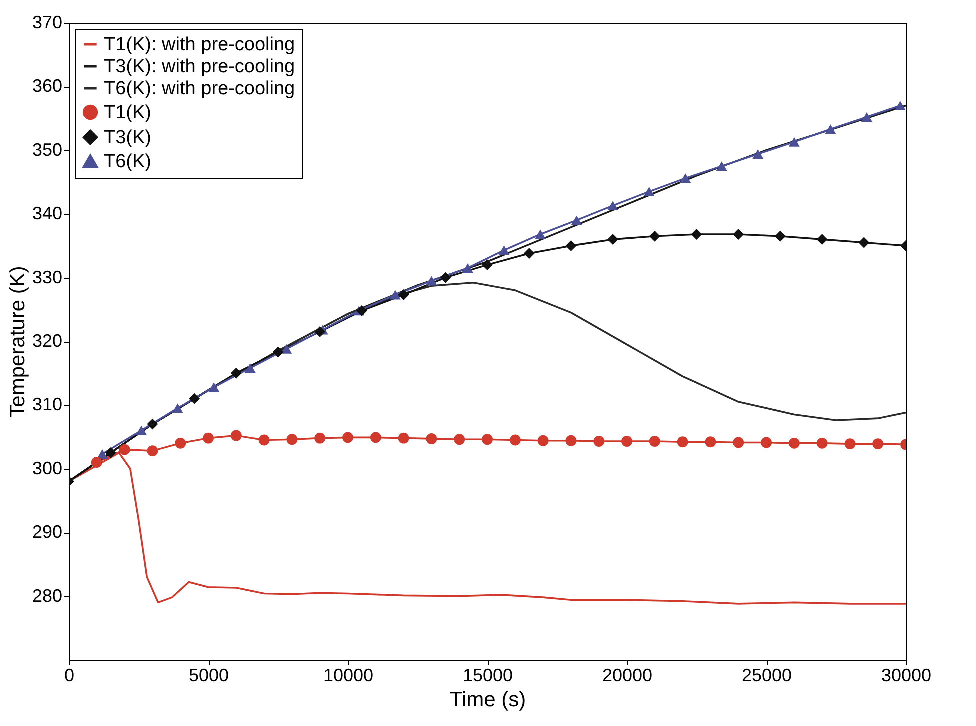  Describe the element at coordinates (47, 532) in the screenshot. I see `y-tick-label: 290` at that location.